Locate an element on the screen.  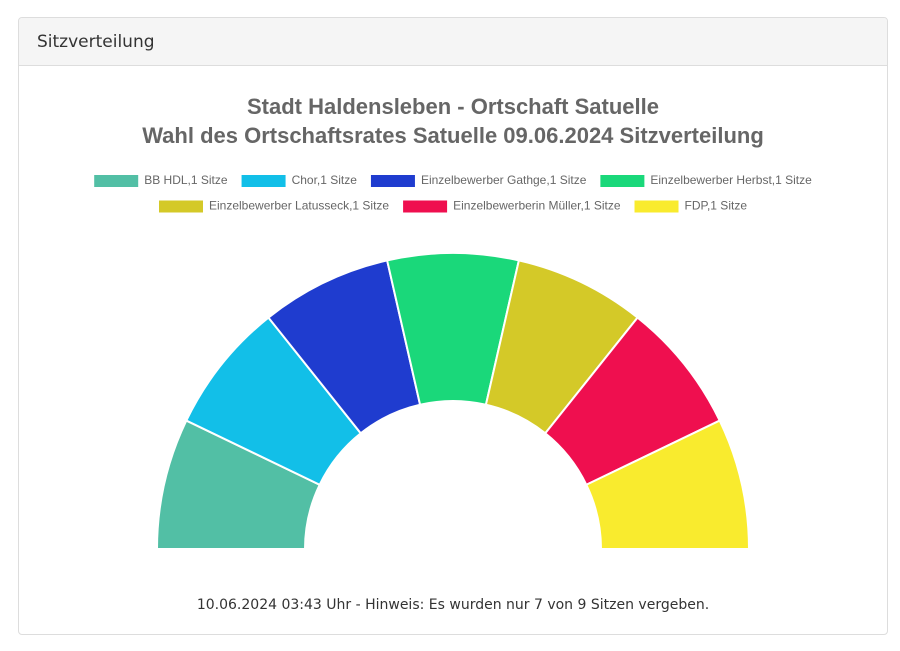
legend-item: FDP,1 Sitze is located at coordinates (691, 206).